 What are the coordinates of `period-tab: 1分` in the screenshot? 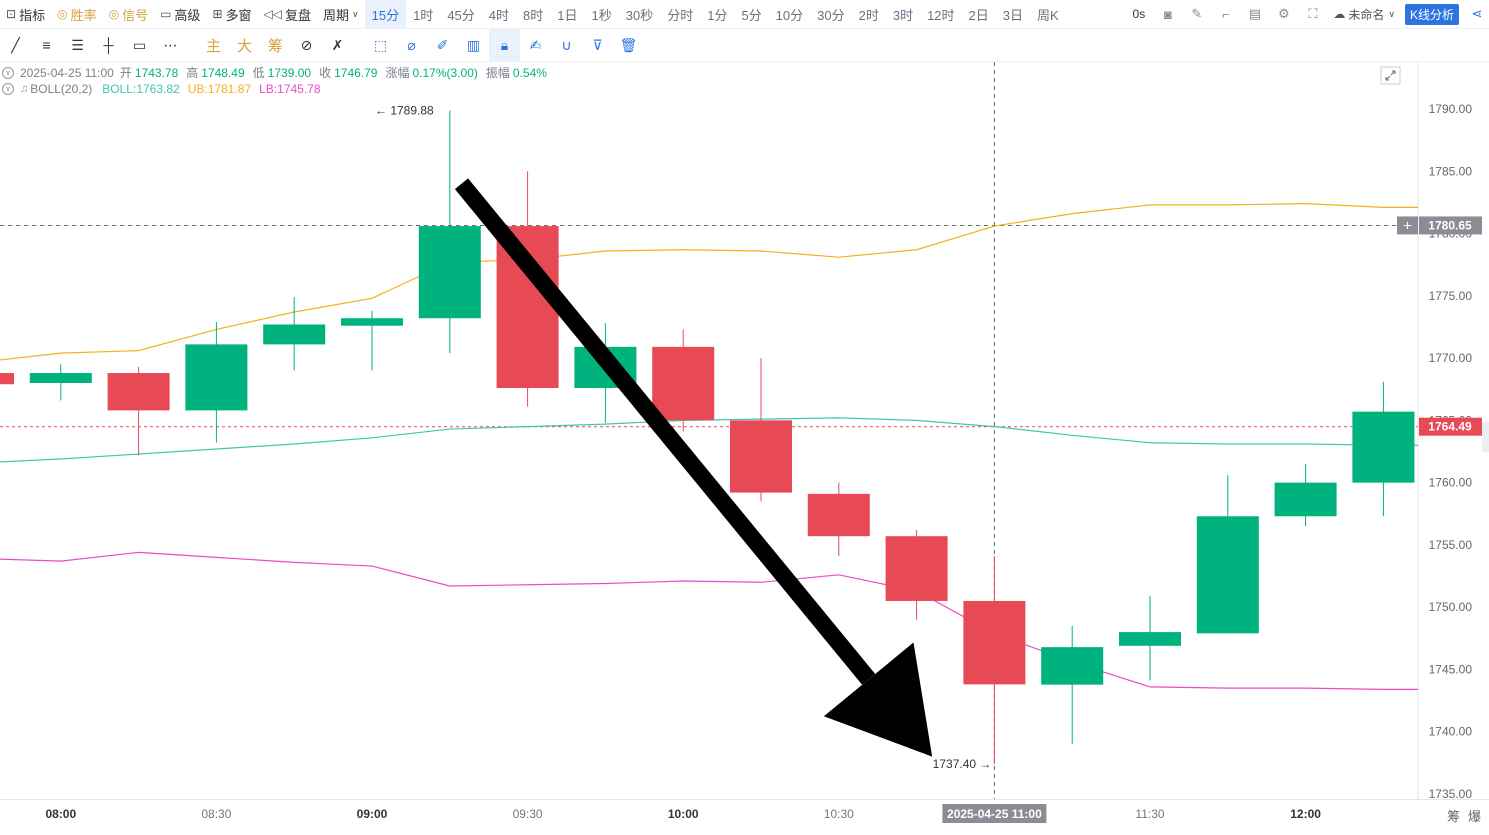 It's located at (717, 15).